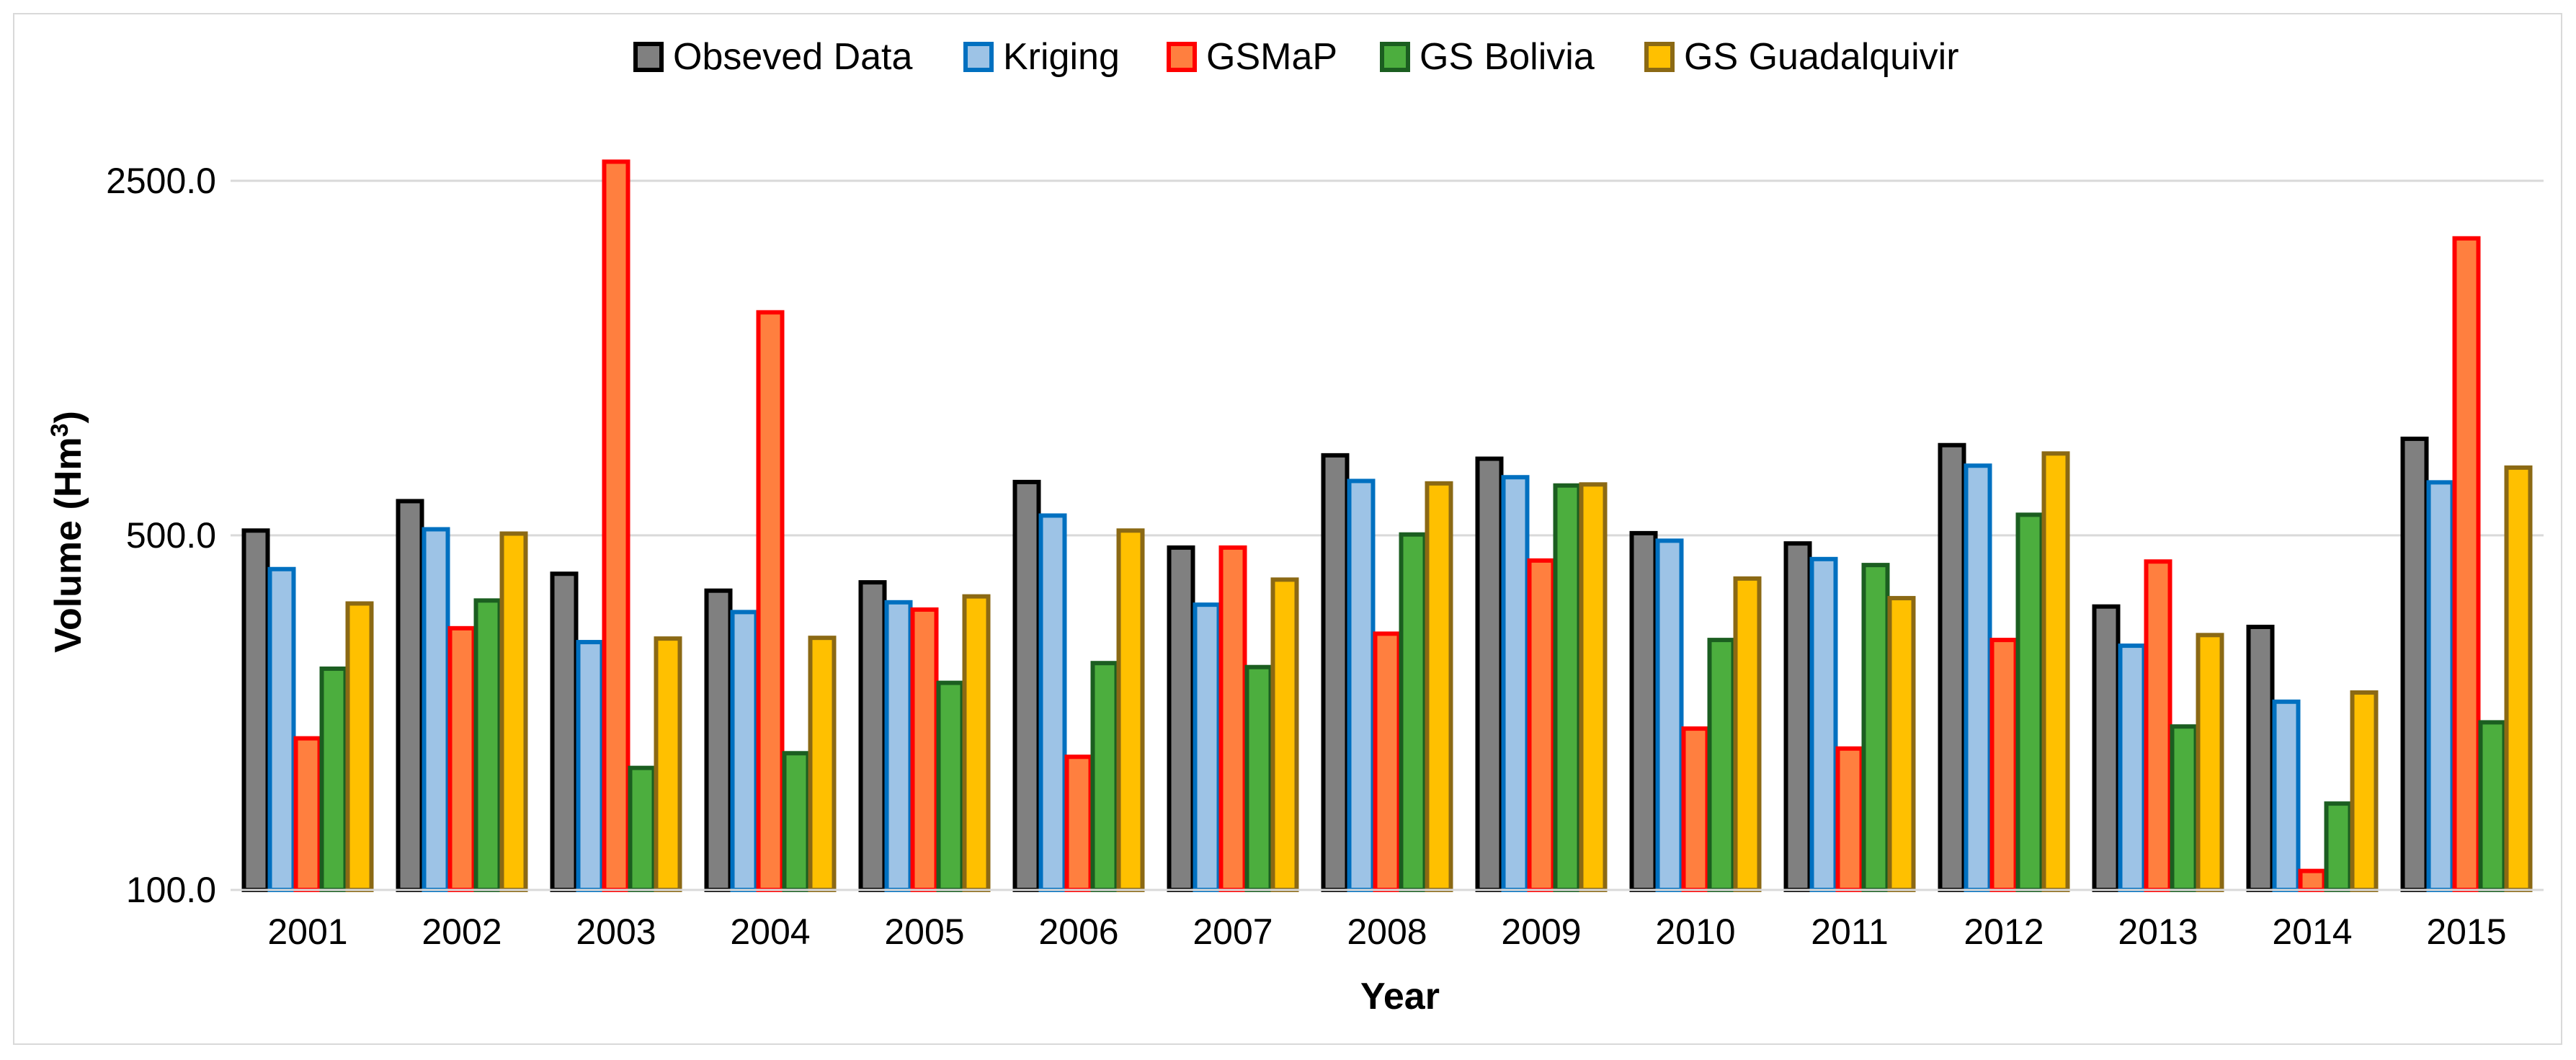 Image resolution: width=2576 pixels, height=1060 pixels. Describe the element at coordinates (1875, 727) in the screenshot. I see `bar-gs-bolivia-2011` at that location.